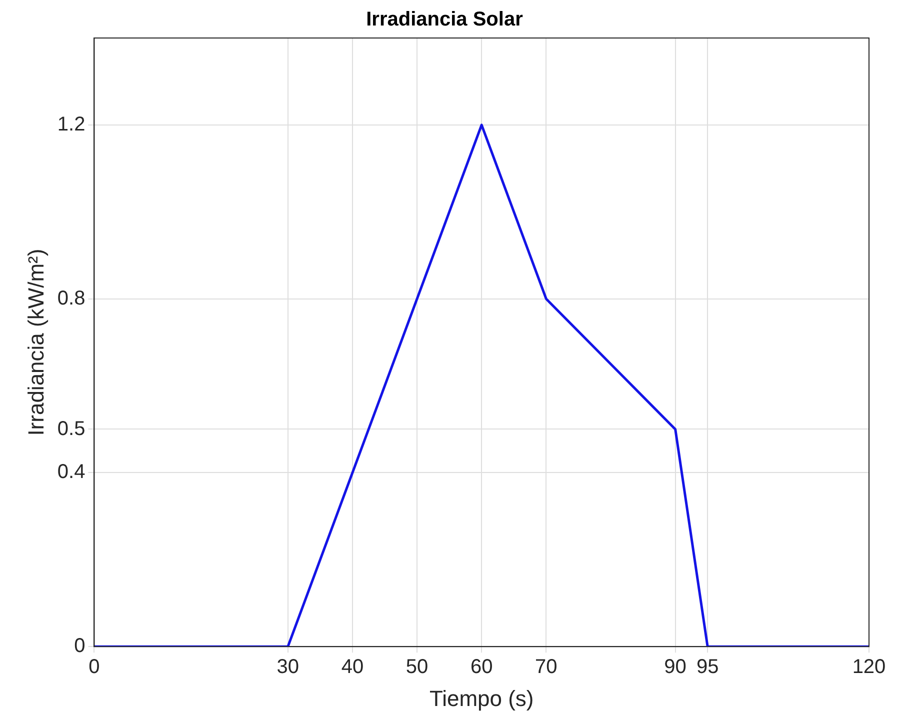 The image size is (897, 727). What do you see at coordinates (288, 667) in the screenshot?
I see `x-tick-label: 30` at bounding box center [288, 667].